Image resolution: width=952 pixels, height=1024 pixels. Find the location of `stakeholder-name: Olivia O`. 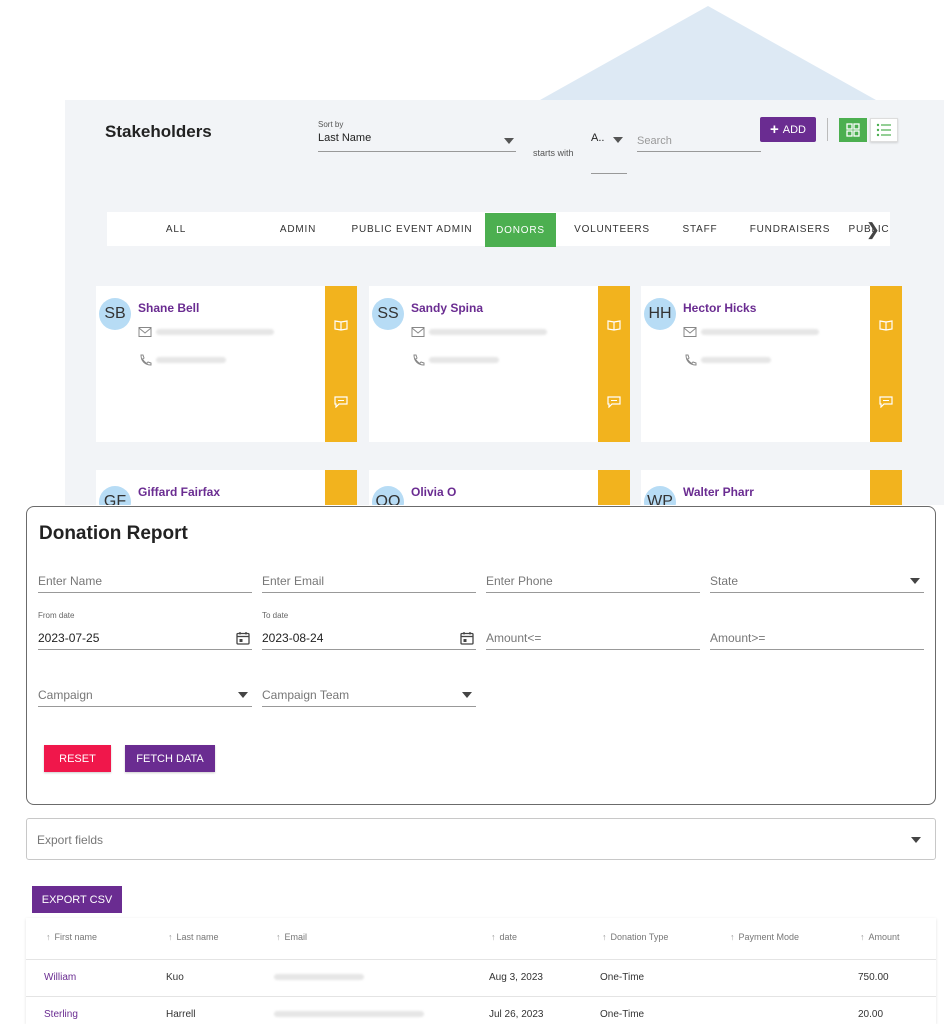

stakeholder-name: Olivia O is located at coordinates (434, 492).